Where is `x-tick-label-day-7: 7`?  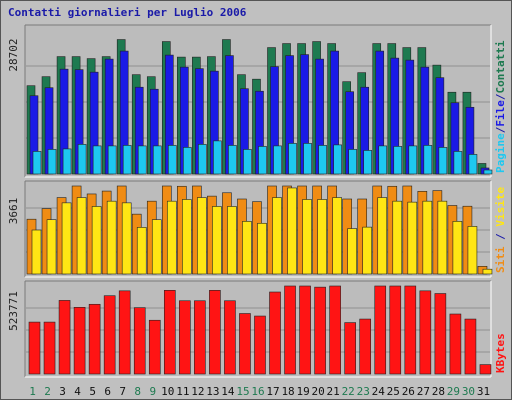
x-tick-label-day-7: 7 is located at coordinates (122, 391).